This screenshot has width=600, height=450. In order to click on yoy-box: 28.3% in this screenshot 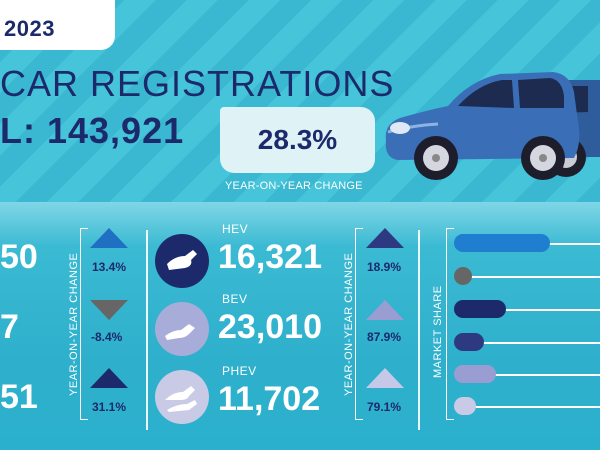, I will do `click(297, 140)`.